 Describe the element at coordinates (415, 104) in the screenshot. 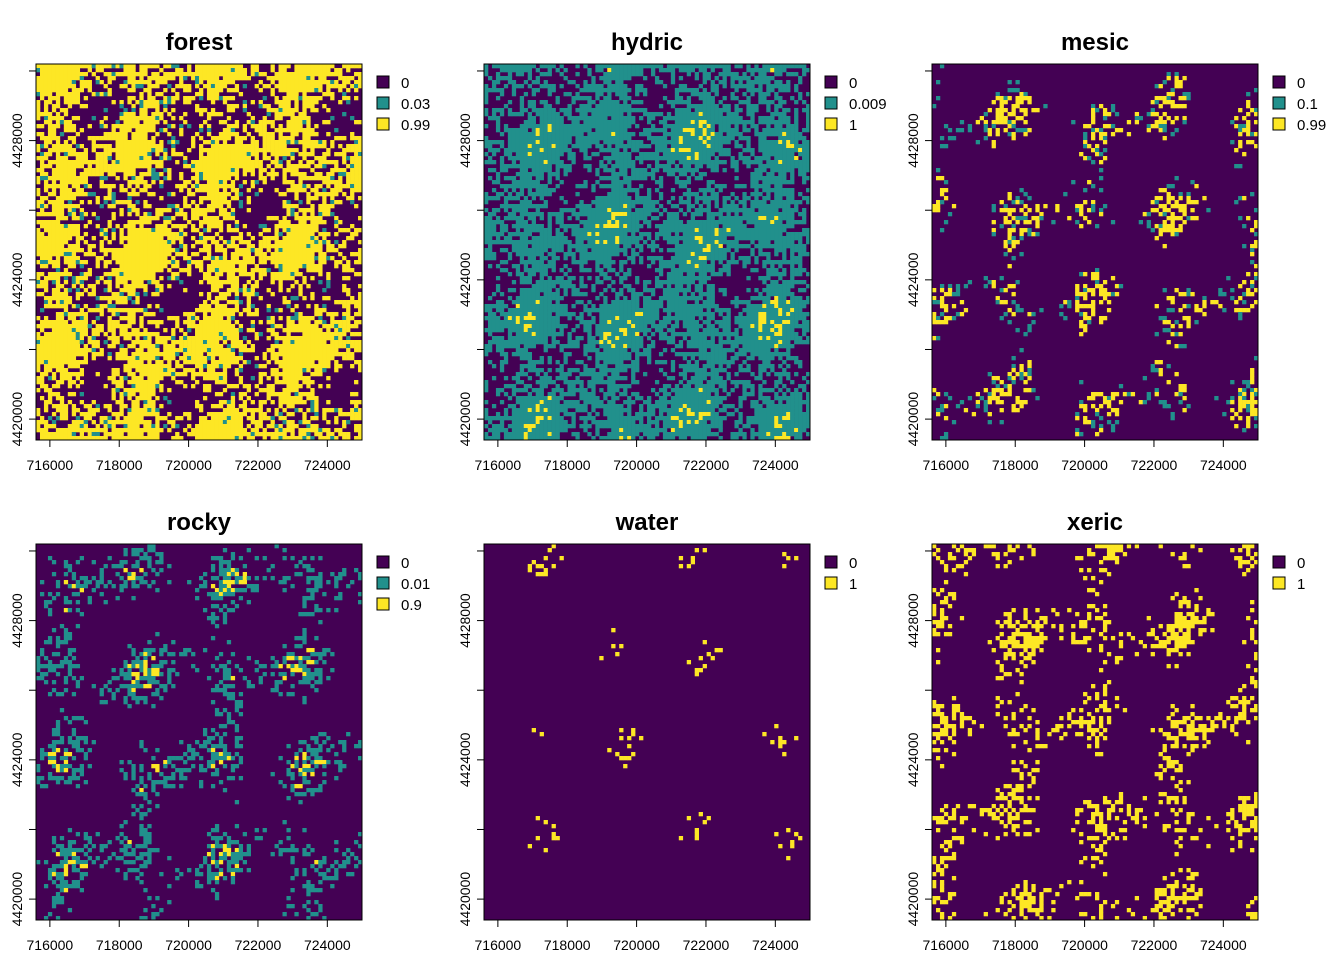

I see `legend-label: 0.03` at that location.